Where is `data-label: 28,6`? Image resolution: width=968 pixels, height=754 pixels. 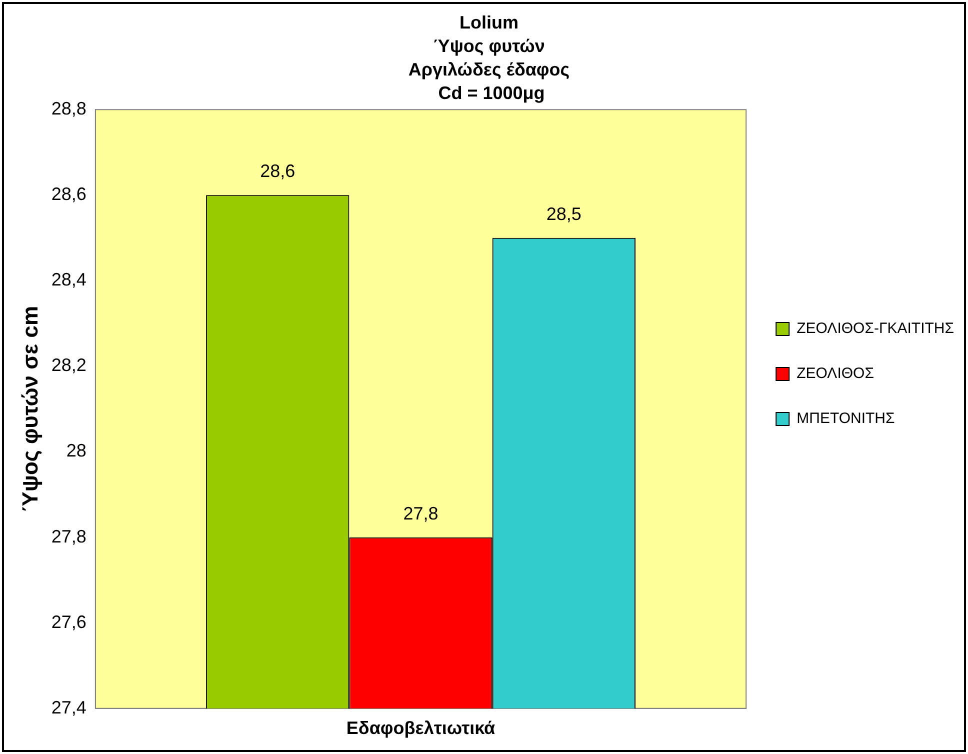 data-label: 28,6 is located at coordinates (278, 171).